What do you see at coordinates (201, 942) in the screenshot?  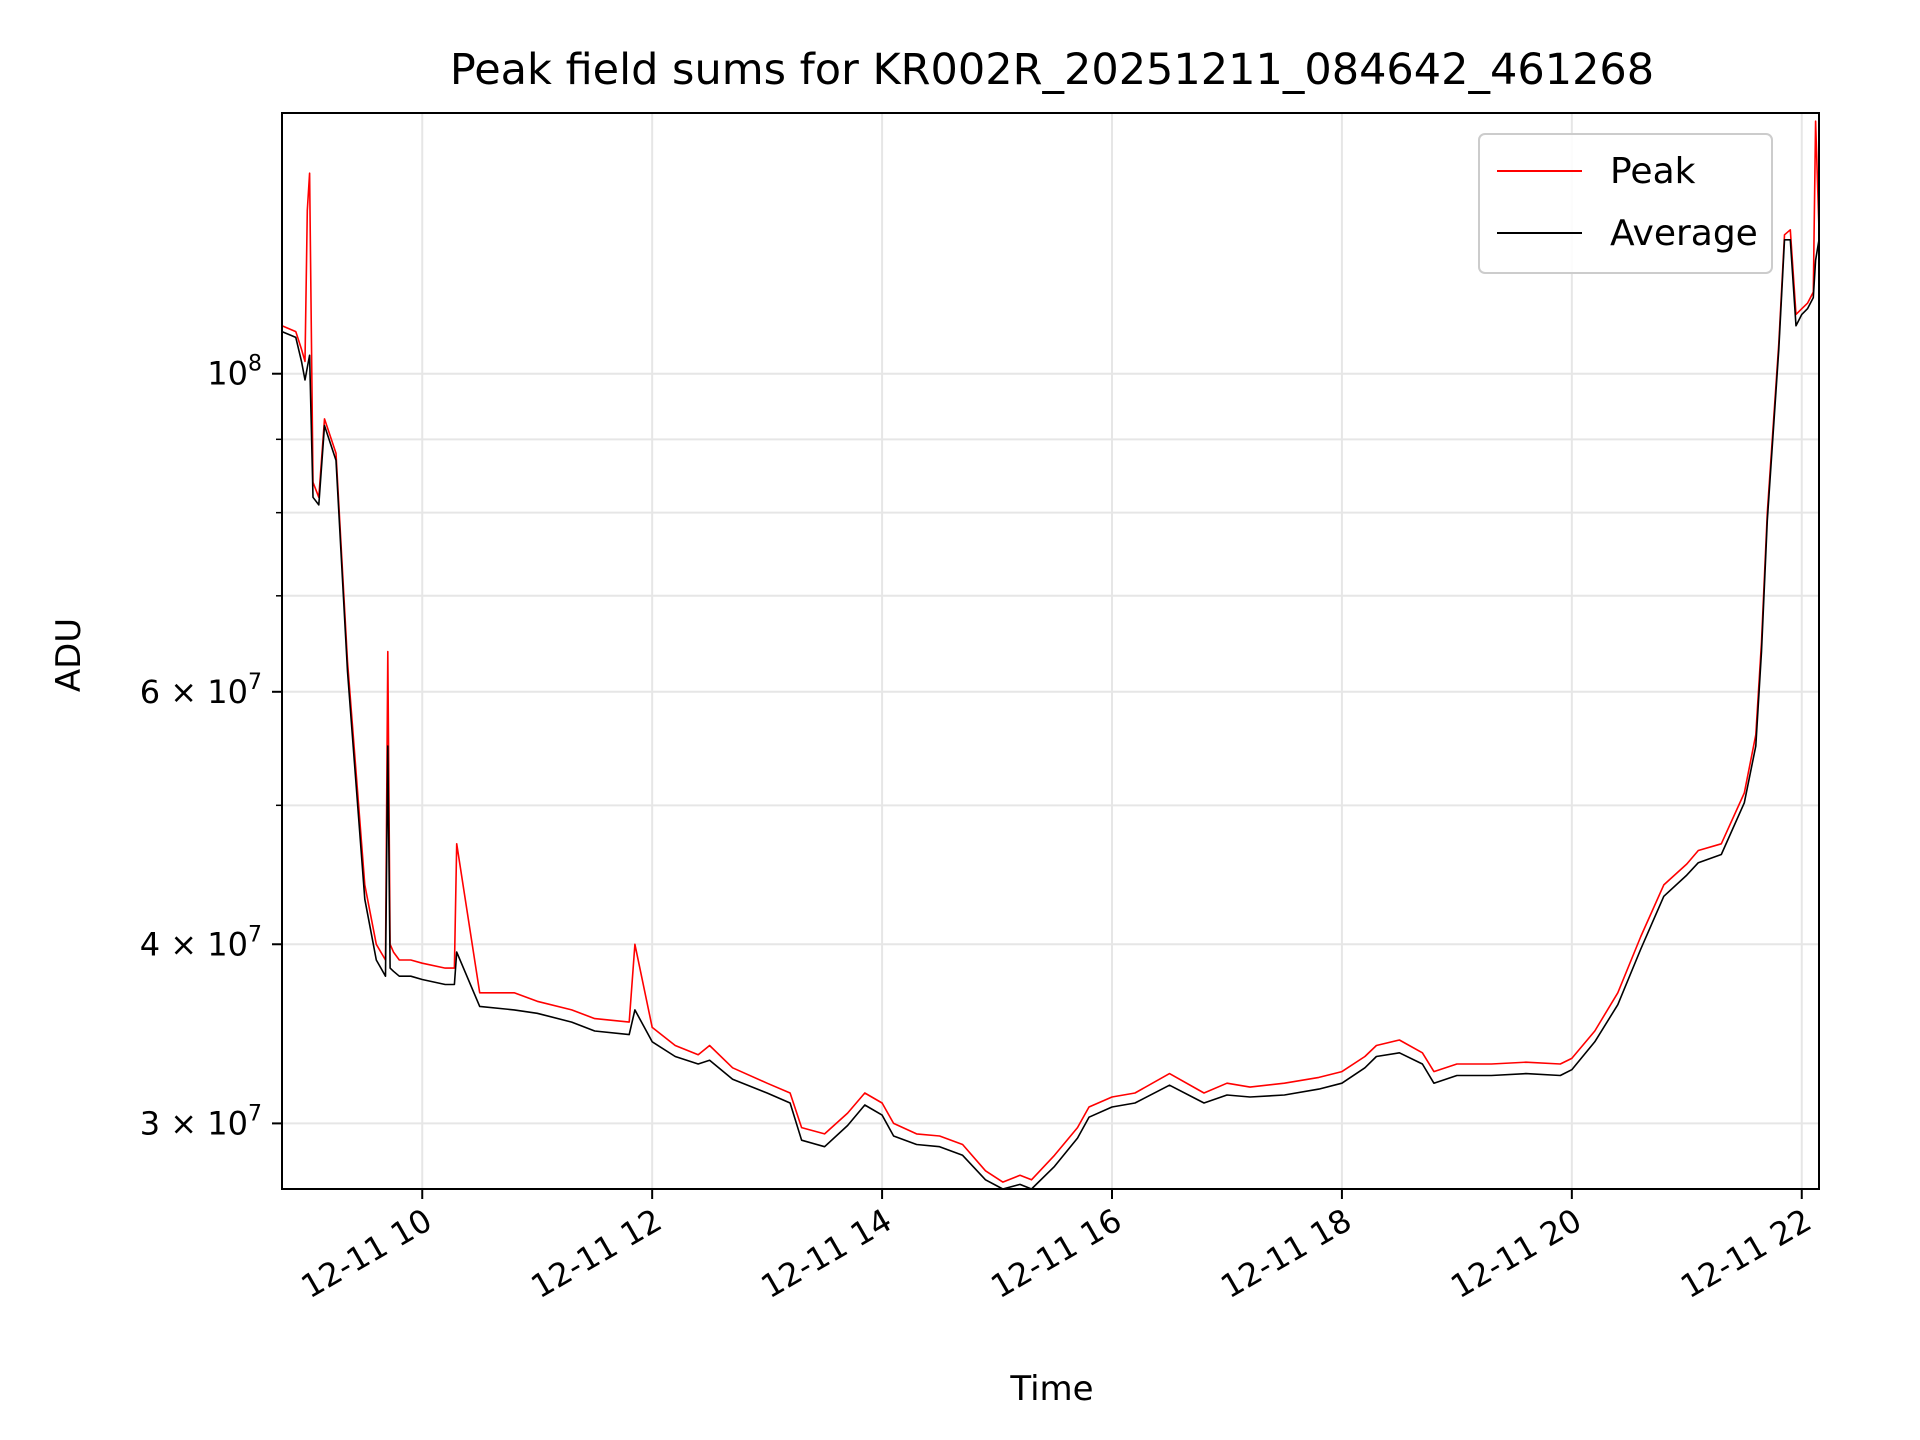 I see `y-tick-label: 4 × 107` at bounding box center [201, 942].